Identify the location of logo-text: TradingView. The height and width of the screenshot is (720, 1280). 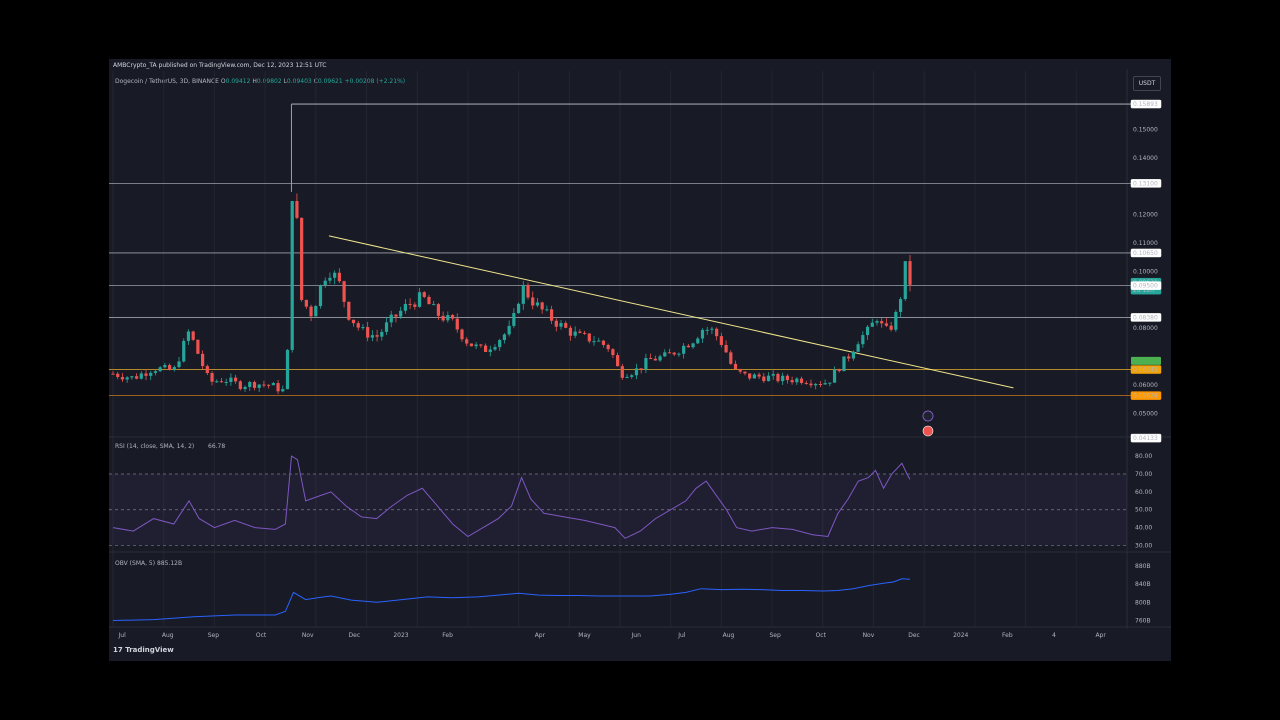
(149, 650).